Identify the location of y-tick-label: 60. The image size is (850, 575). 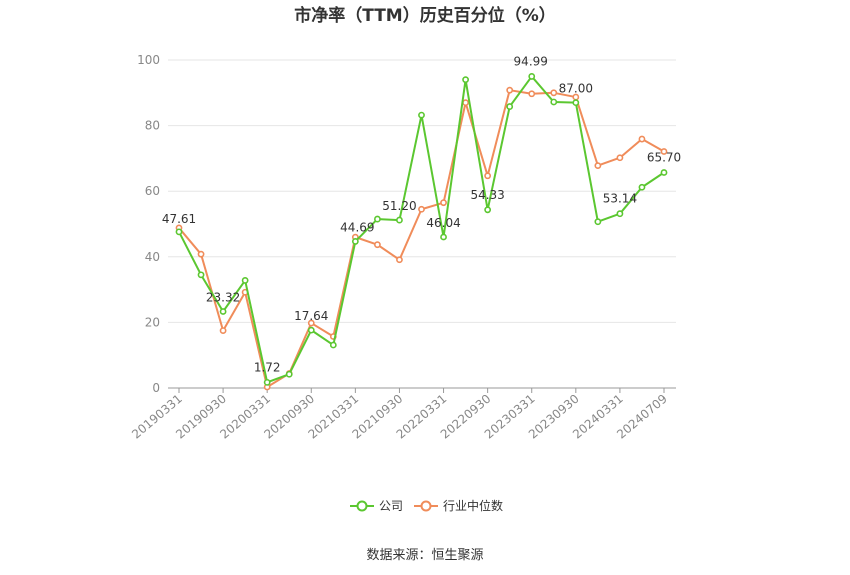
(152, 191).